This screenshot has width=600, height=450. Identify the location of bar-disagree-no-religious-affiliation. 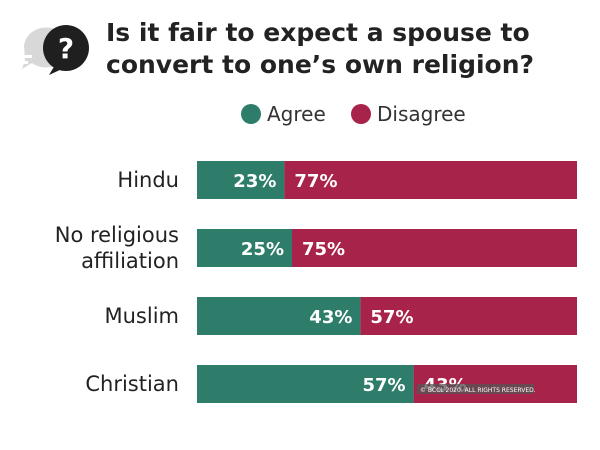
(434, 248).